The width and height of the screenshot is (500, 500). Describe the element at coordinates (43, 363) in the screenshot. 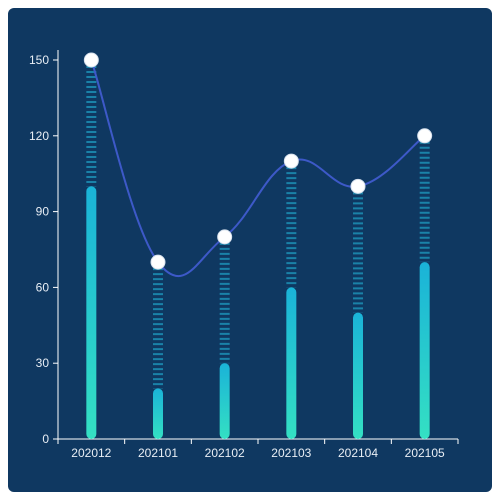

I see `y-tick-label: 30` at that location.